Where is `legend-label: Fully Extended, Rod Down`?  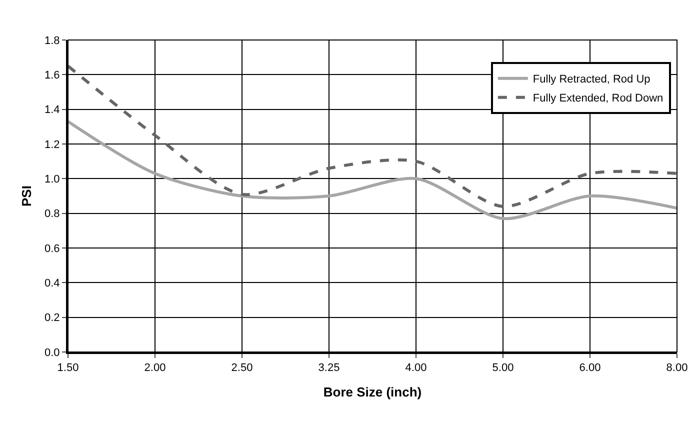
legend-label: Fully Extended, Rod Down is located at coordinates (598, 98).